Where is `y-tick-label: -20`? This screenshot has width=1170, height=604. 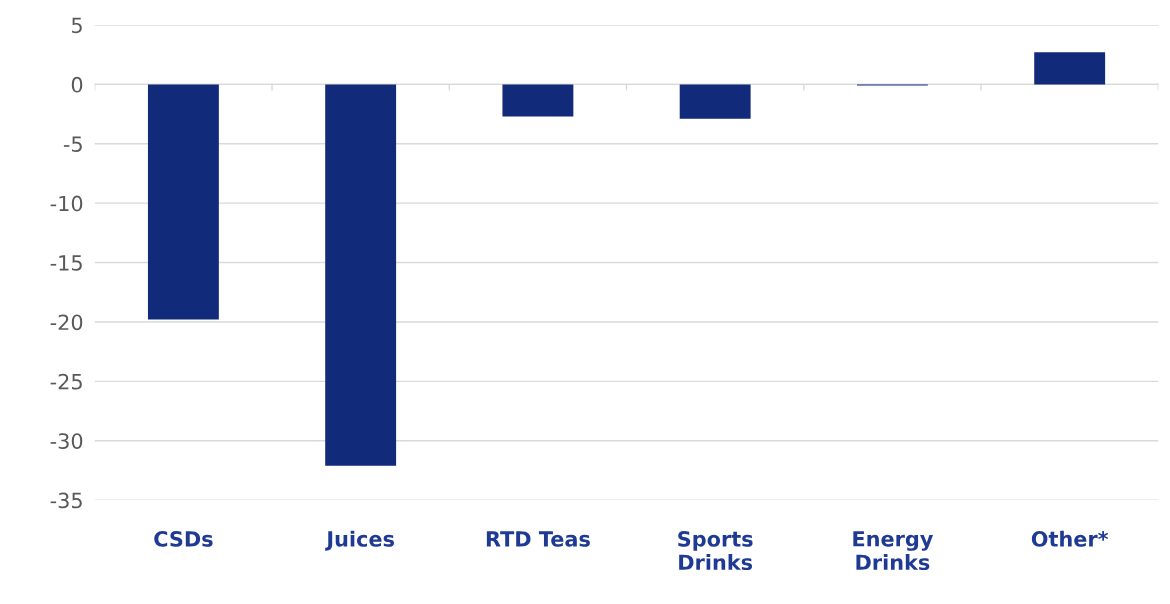
y-tick-label: -20 is located at coordinates (66, 322).